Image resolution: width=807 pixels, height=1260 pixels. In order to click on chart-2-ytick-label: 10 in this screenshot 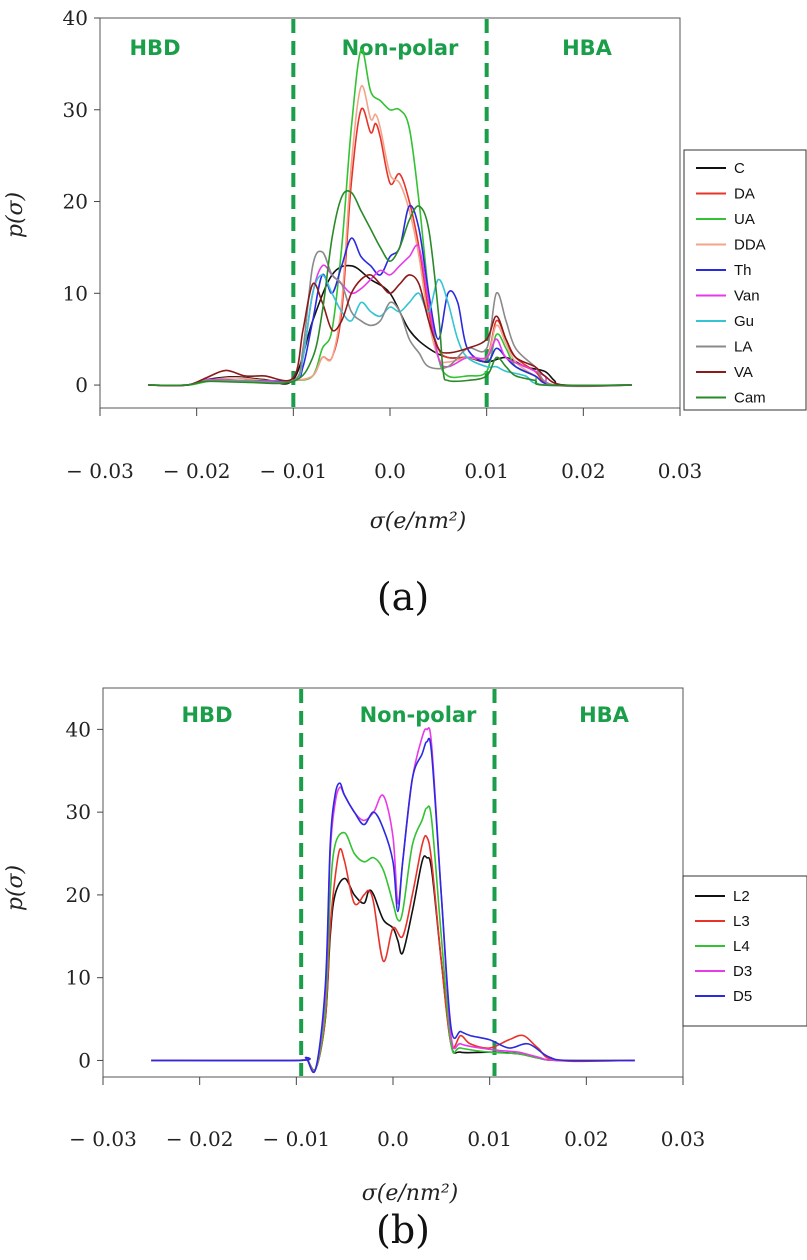, I will do `click(78, 978)`.